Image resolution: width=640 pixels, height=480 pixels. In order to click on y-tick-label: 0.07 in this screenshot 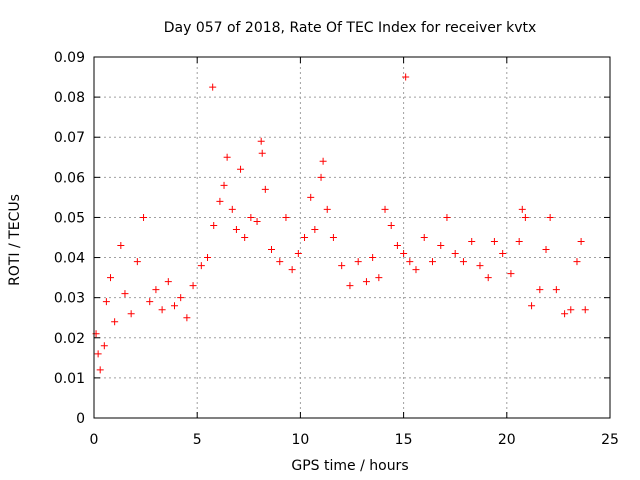, I will do `click(69, 138)`.